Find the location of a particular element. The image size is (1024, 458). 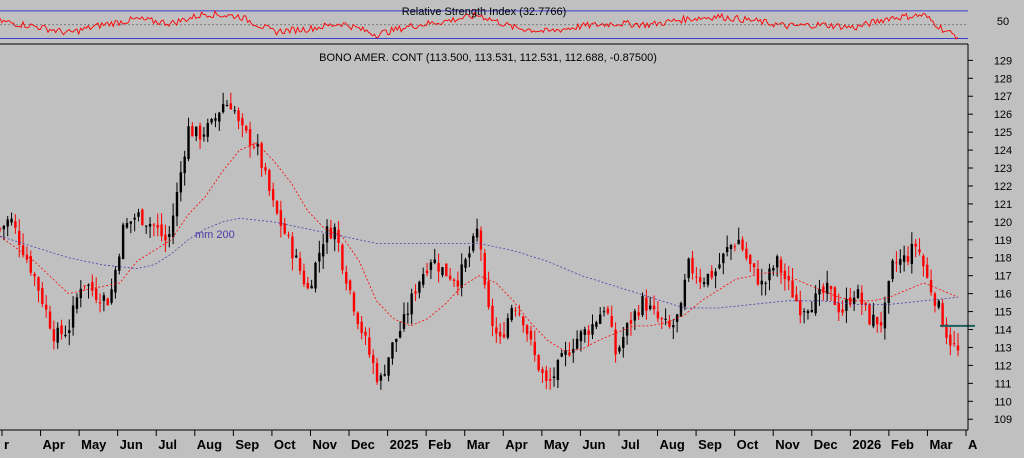

y-tick-label: 111 is located at coordinates (1003, 384).